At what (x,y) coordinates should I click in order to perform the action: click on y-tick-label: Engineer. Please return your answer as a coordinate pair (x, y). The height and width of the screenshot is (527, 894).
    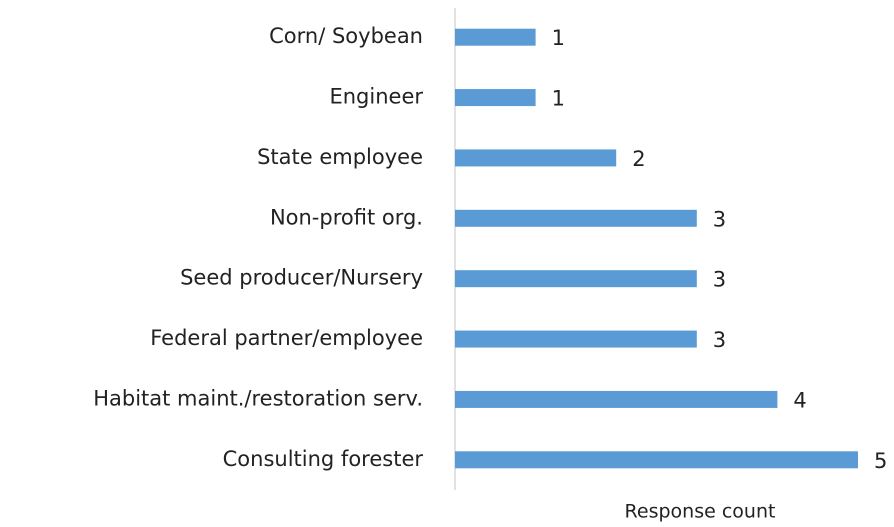
    Looking at the image, I should click on (376, 97).